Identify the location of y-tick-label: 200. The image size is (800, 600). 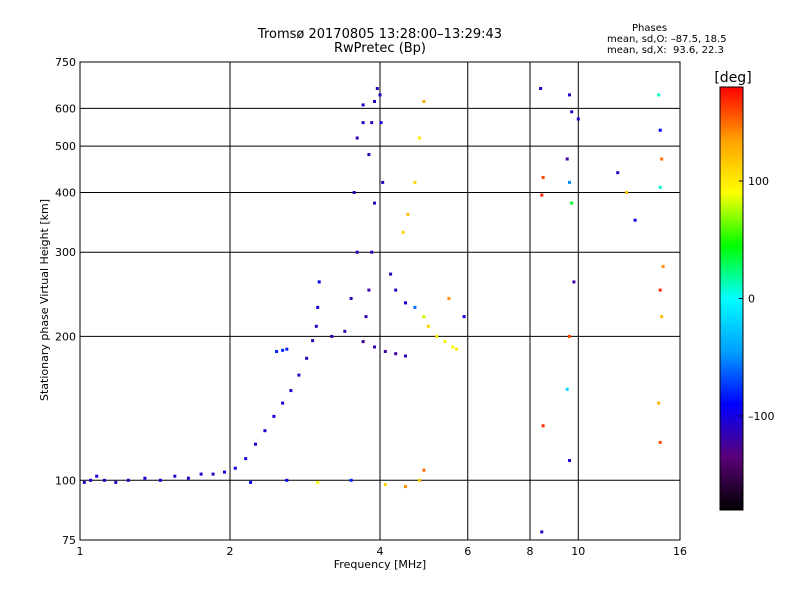
(65, 336).